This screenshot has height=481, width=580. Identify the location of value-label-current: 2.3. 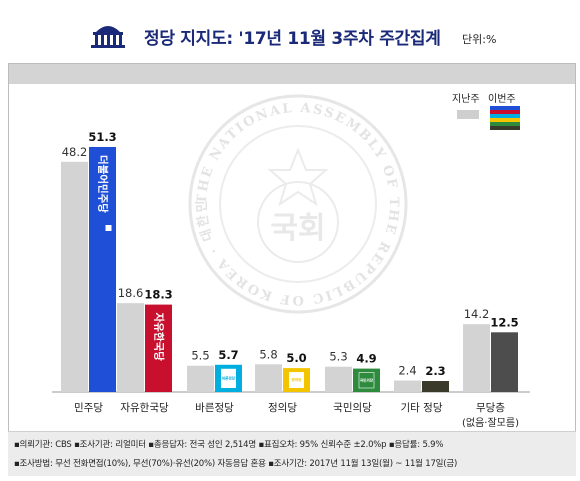
(435, 371).